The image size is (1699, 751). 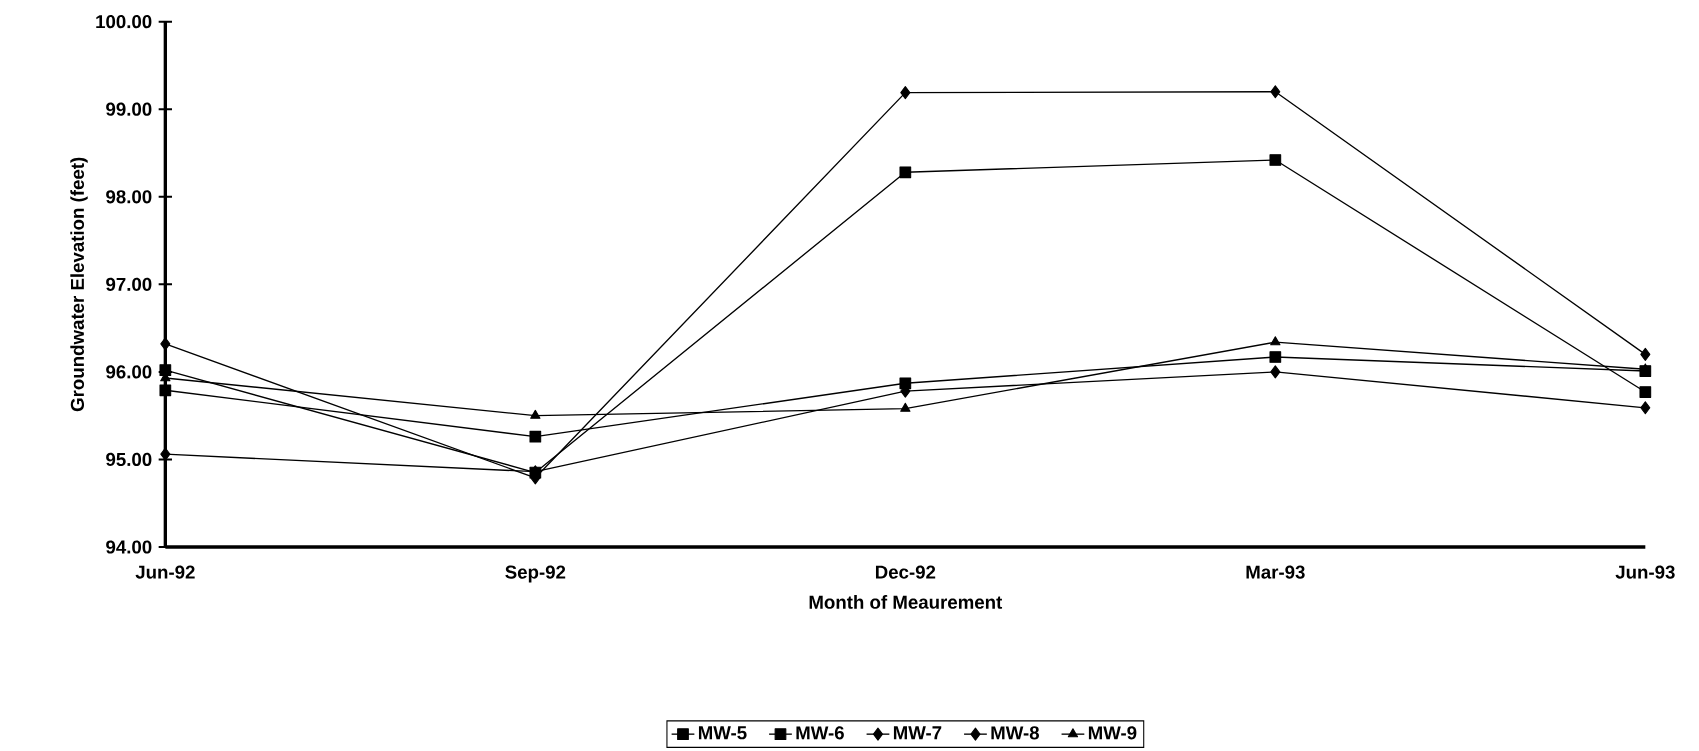 I want to click on x-tick-label: Mar-93, so click(x=1275, y=572).